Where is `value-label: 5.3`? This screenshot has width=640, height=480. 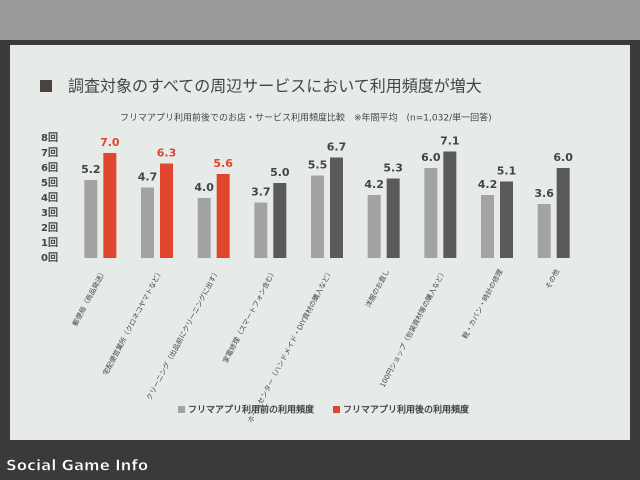 value-label: 5.3 is located at coordinates (393, 168).